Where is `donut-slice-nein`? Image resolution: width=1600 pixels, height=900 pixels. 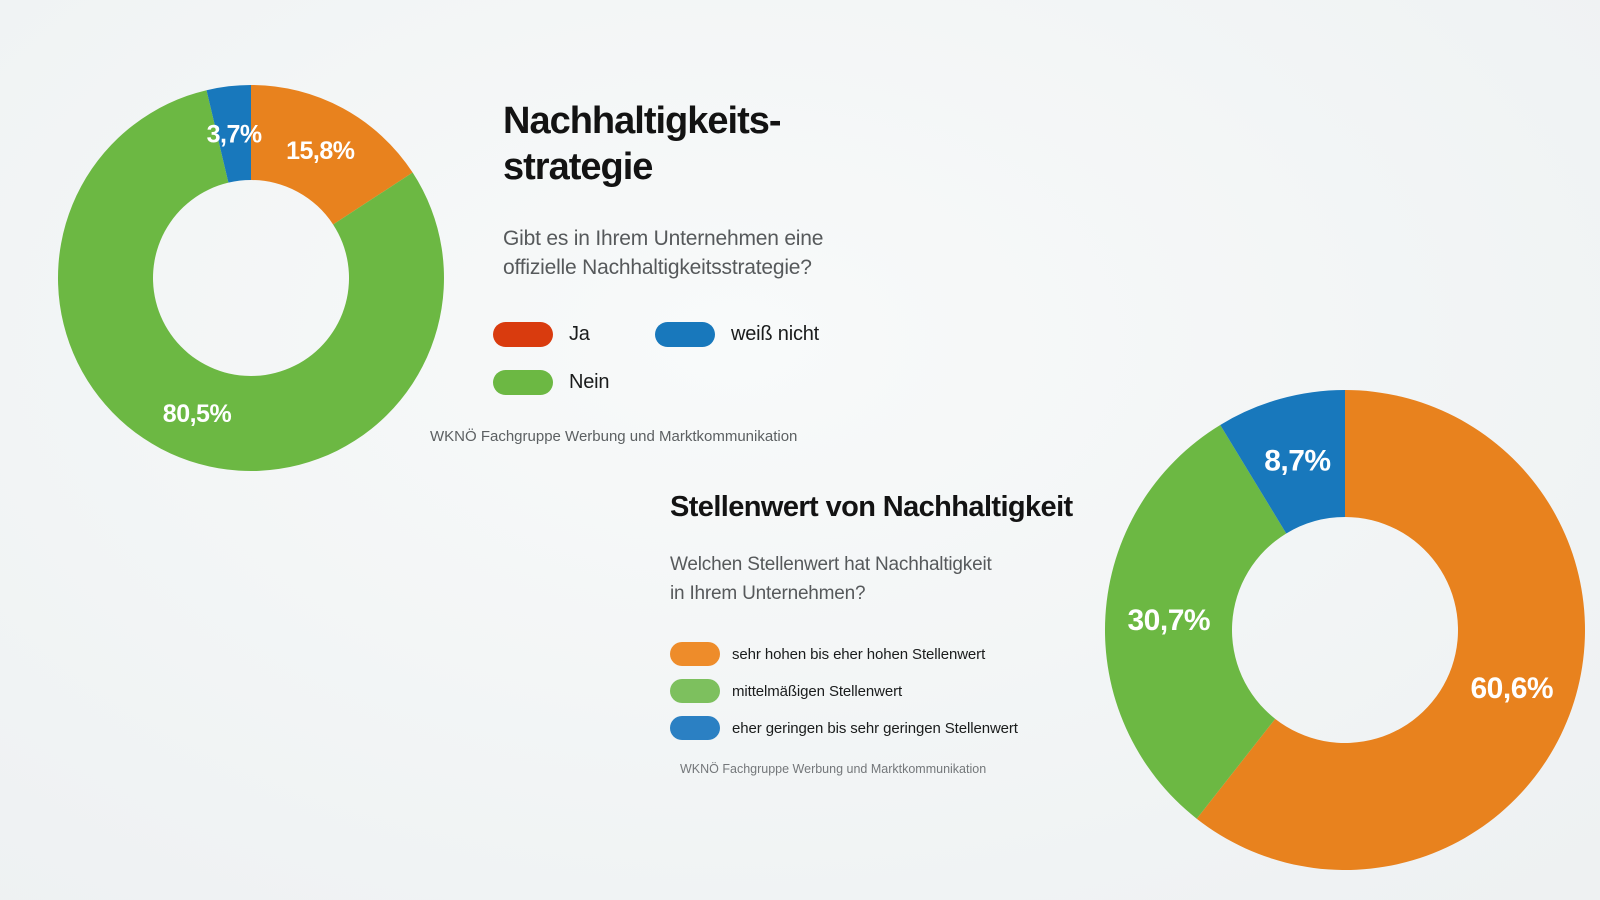
donut-slice-nein is located at coordinates (250, 280).